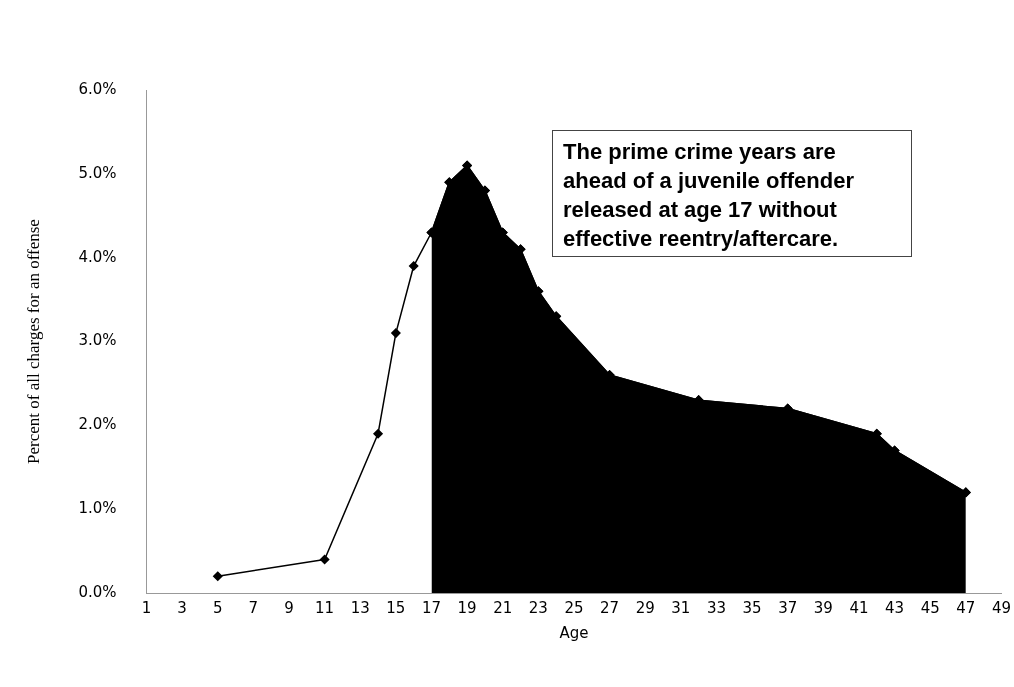 The width and height of the screenshot is (1014, 687). What do you see at coordinates (97, 256) in the screenshot?
I see `y-tick-label: 4.0%` at bounding box center [97, 256].